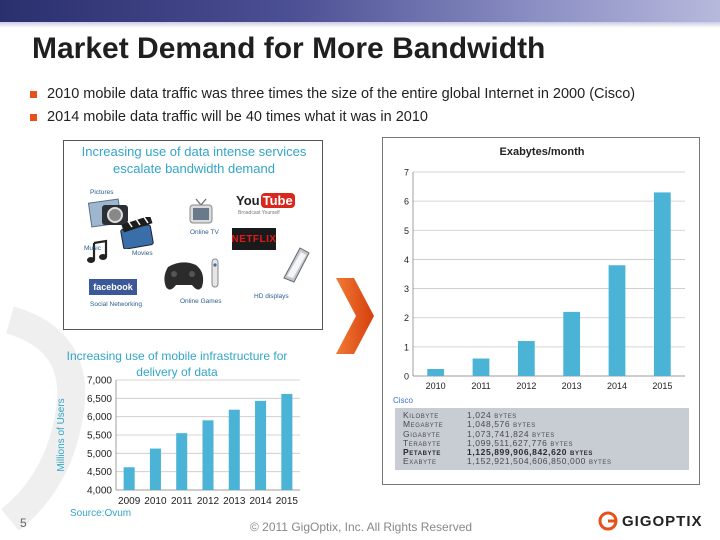  I want to click on bar-2009, so click(129, 478).